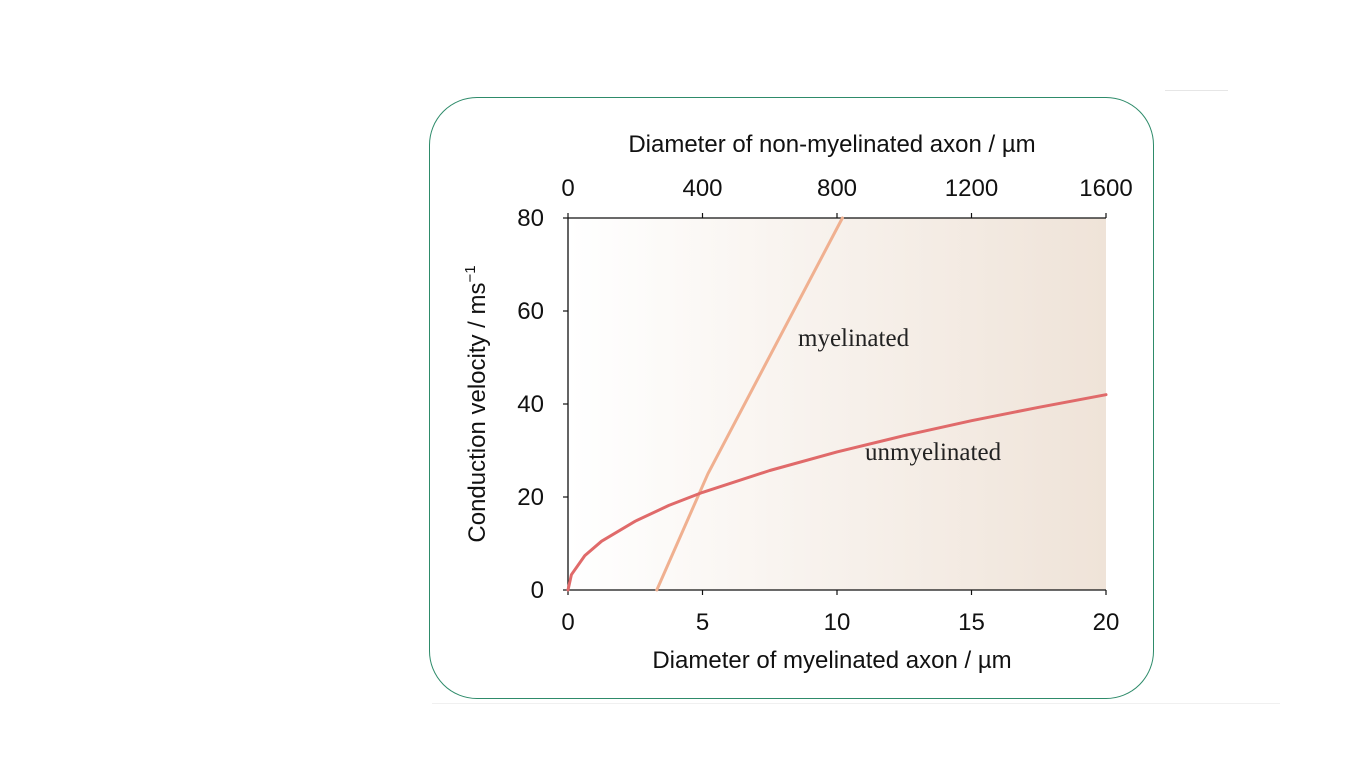 This screenshot has height=768, width=1366. I want to click on x-top-tick-label: 0, so click(567, 188).